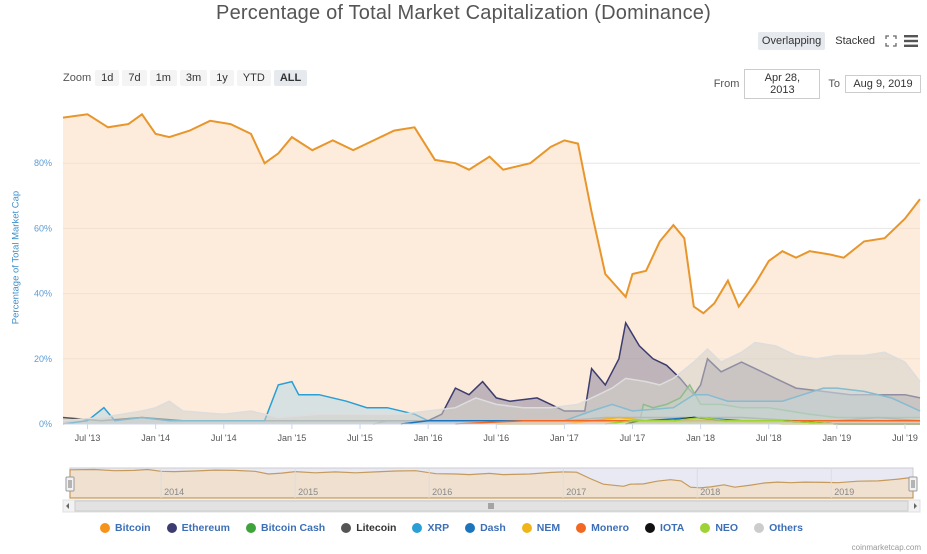 The width and height of the screenshot is (927, 554). Describe the element at coordinates (43, 359) in the screenshot. I see `y-tick-label: 20%` at that location.